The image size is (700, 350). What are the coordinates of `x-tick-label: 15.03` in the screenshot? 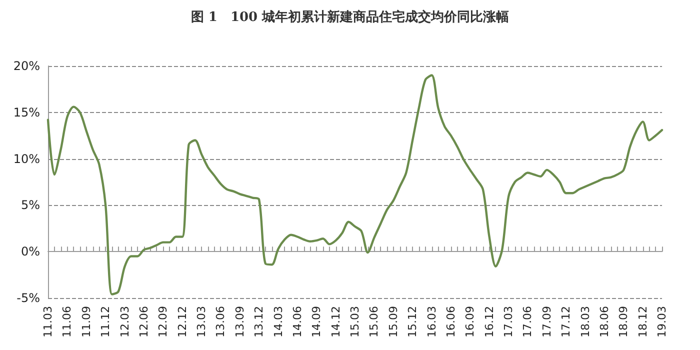 It's located at (355, 322).